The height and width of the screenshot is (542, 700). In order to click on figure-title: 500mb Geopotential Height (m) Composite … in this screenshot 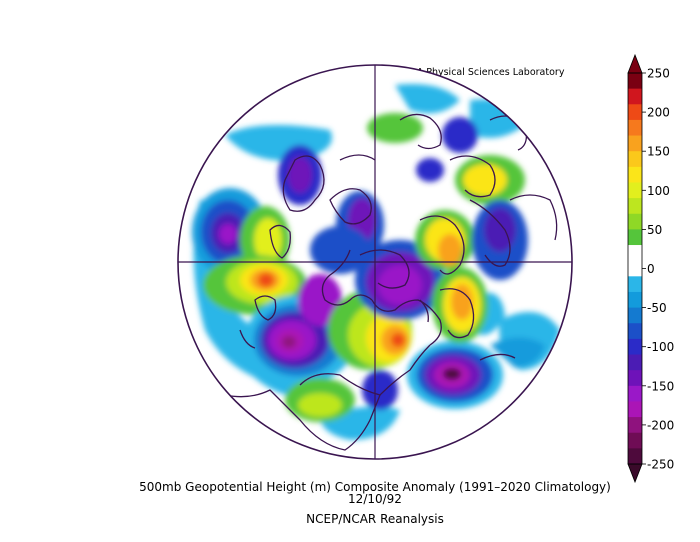, I will do `click(375, 487)`.